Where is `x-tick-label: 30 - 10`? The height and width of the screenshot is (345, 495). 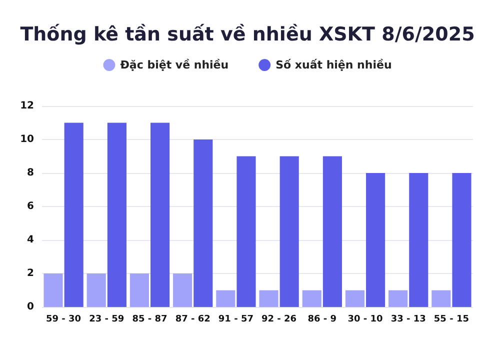 x-tick-label: 30 - 10 is located at coordinates (365, 319).